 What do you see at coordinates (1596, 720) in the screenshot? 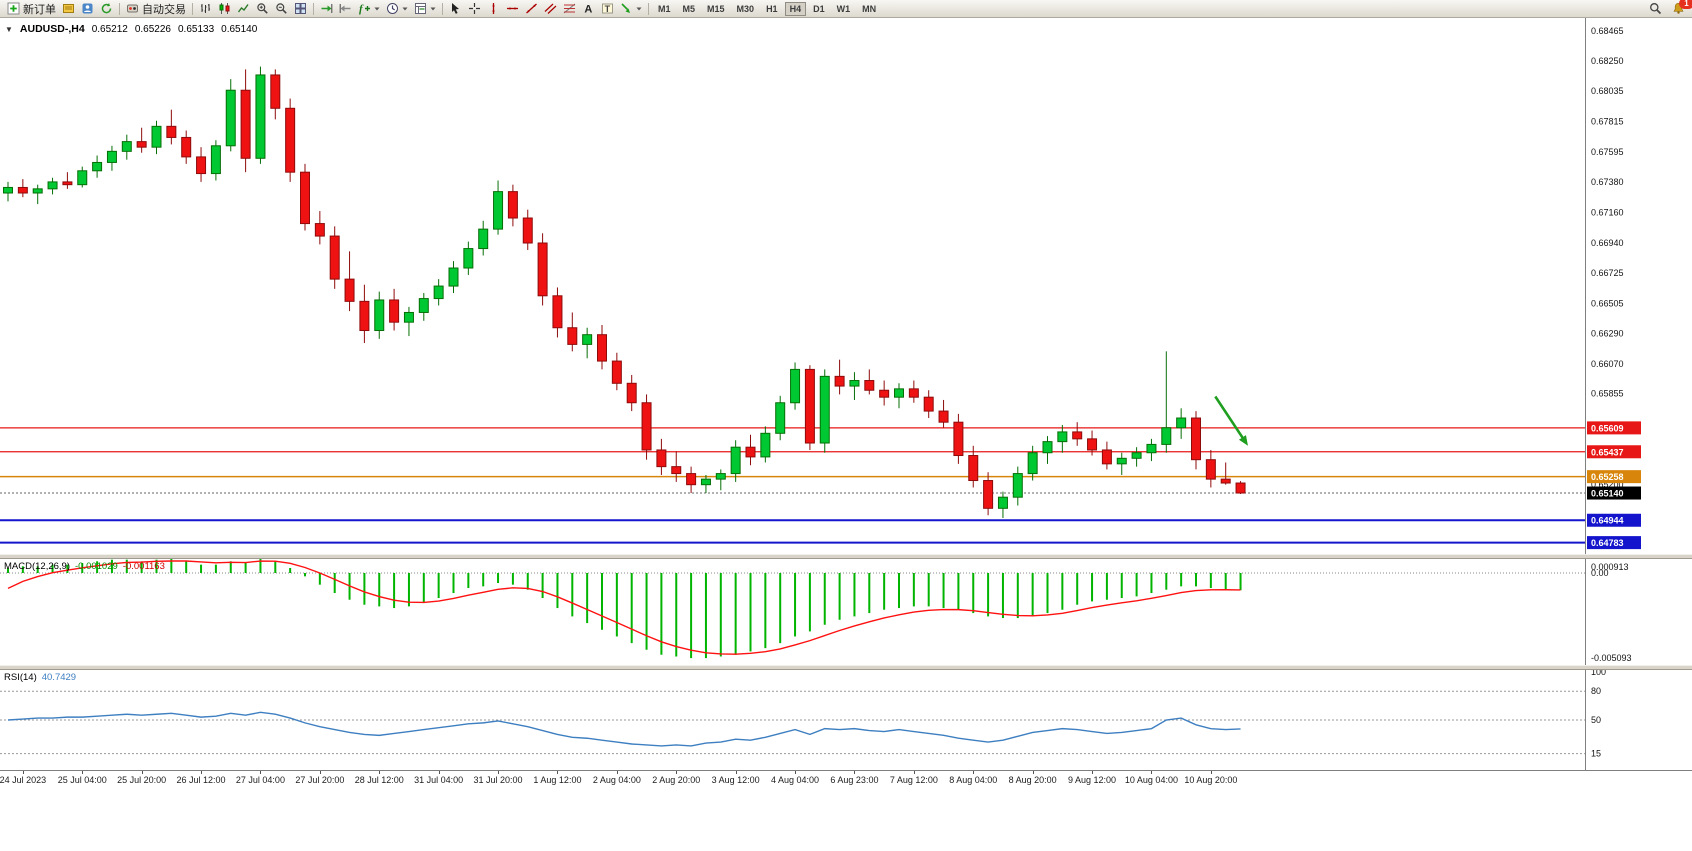
I see `rsi-axis-label: 50` at bounding box center [1596, 720].